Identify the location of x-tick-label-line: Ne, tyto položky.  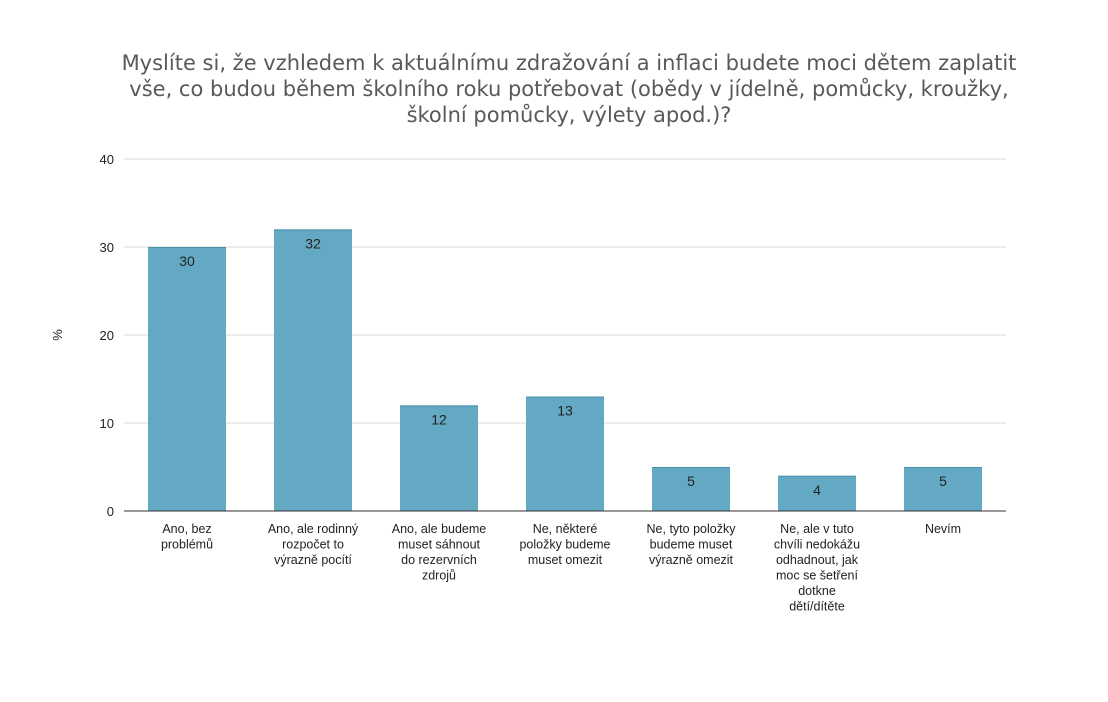
(692, 529).